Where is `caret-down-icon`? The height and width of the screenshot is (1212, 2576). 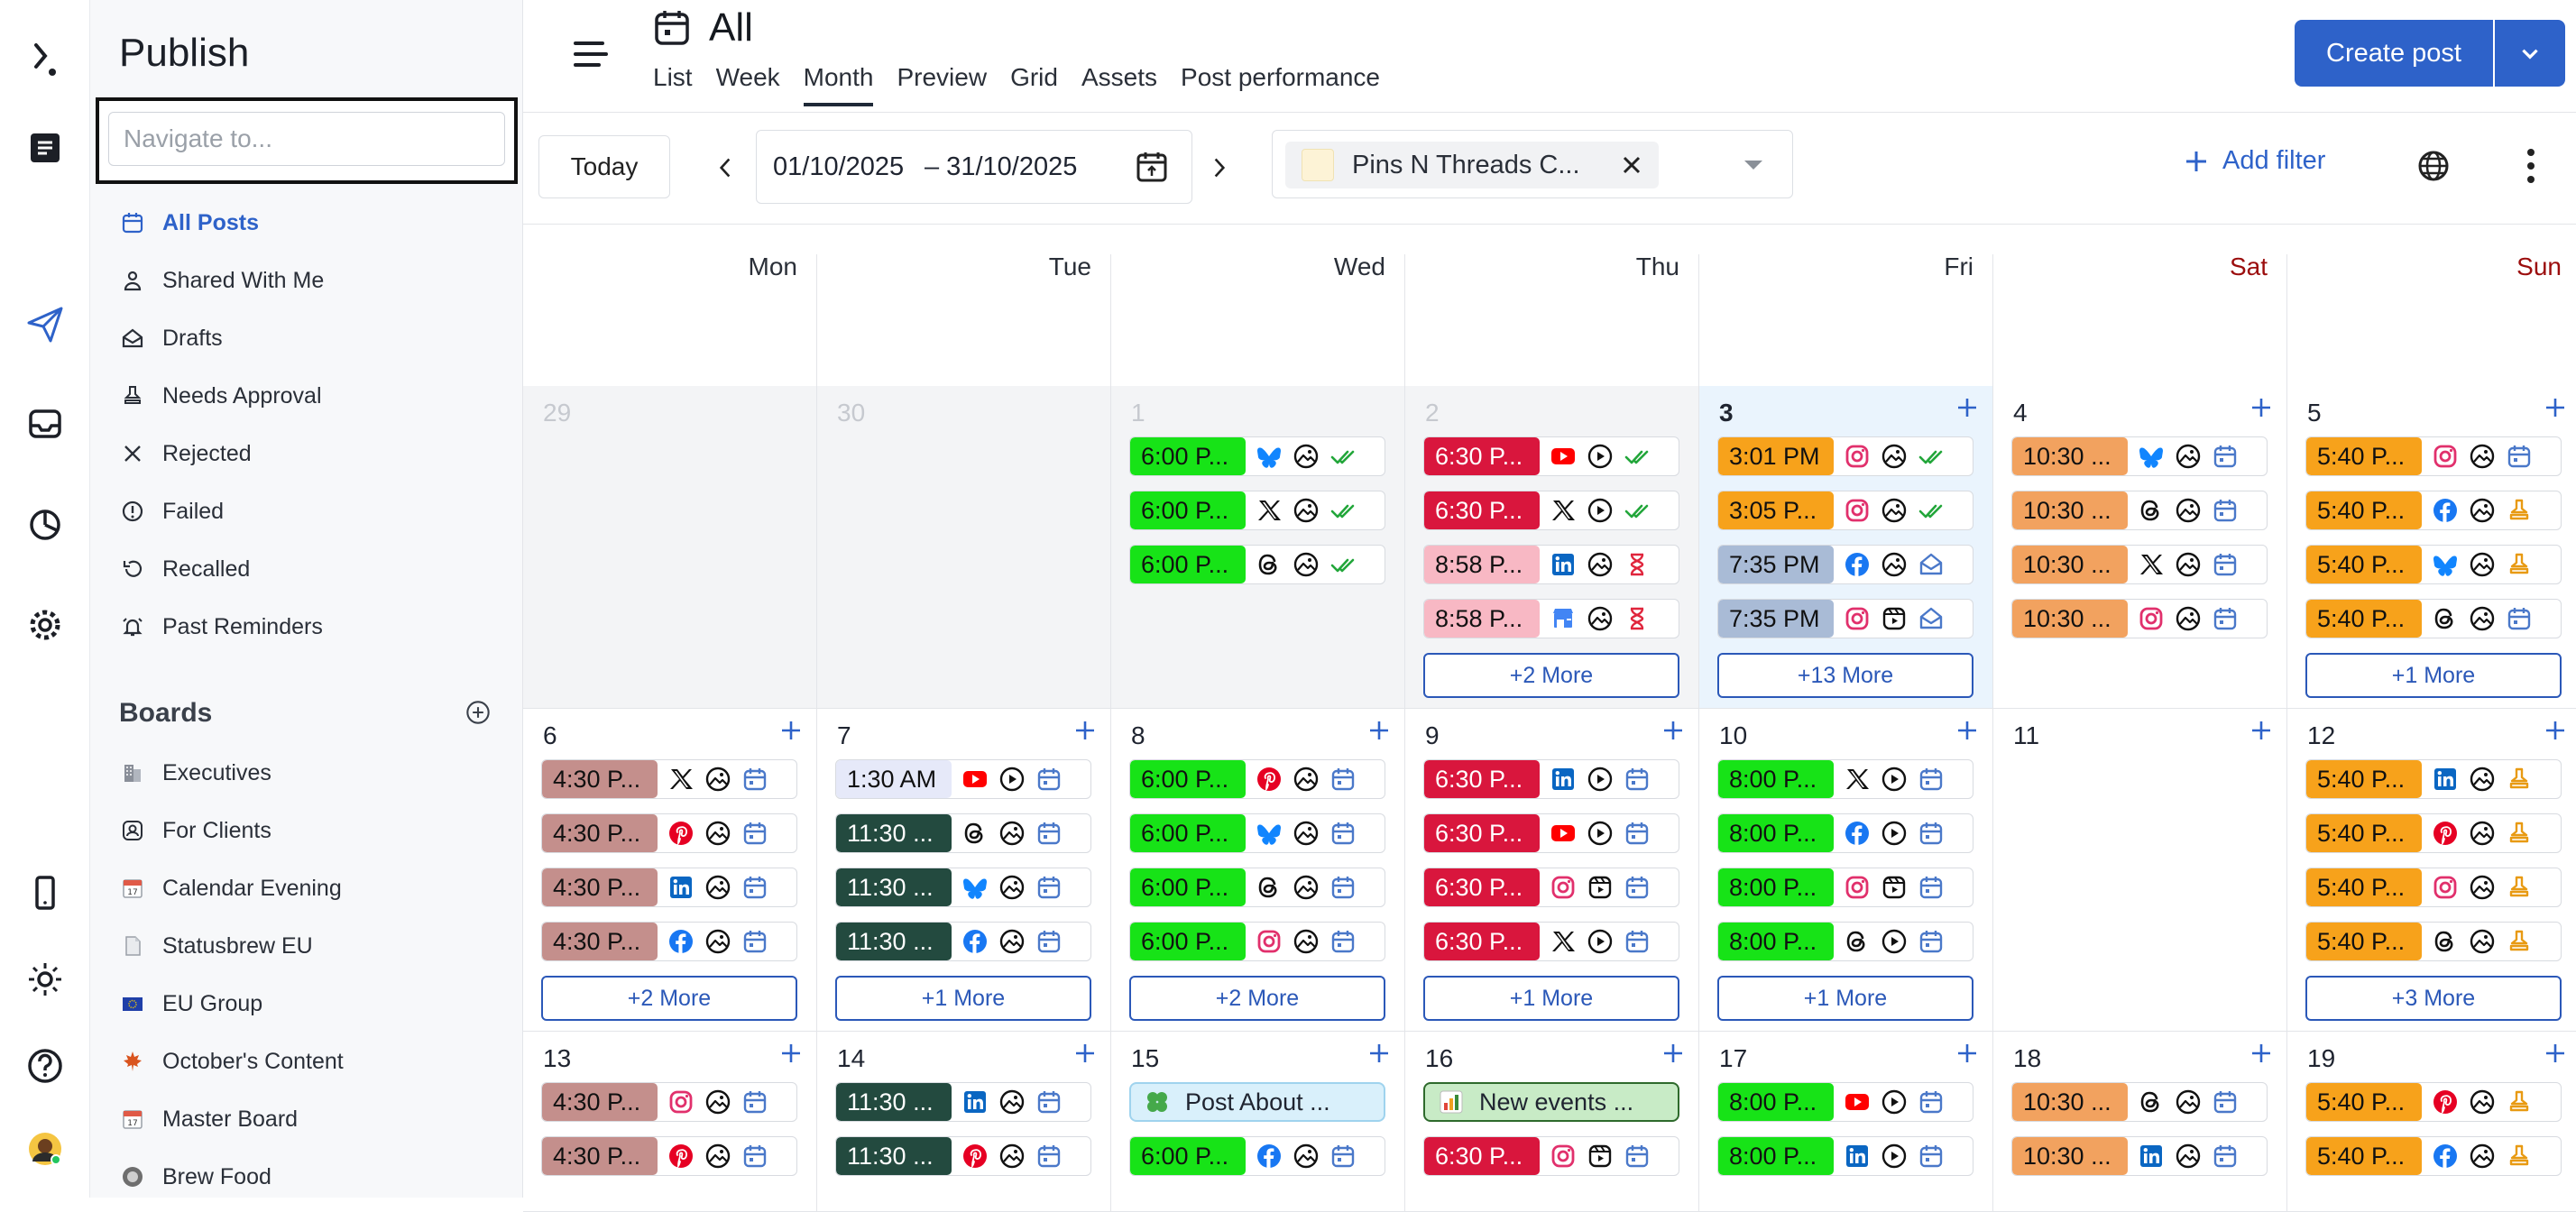
caret-down-icon is located at coordinates (1753, 165).